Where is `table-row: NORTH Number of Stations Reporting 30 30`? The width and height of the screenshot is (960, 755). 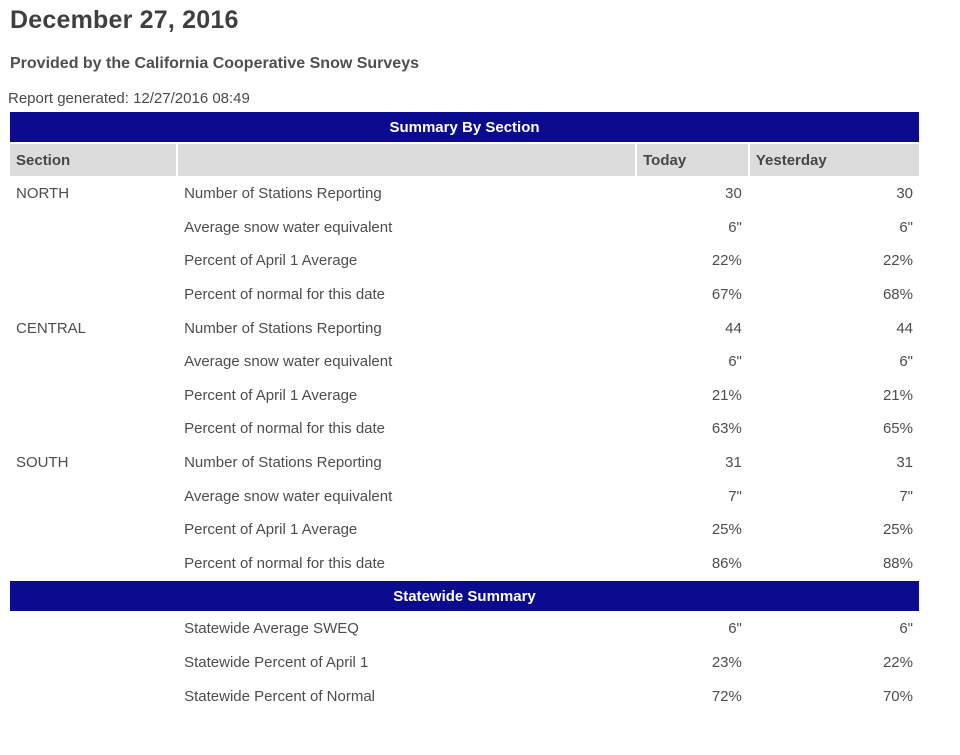
table-row: NORTH Number of Stations Reporting 30 30 is located at coordinates (464, 194).